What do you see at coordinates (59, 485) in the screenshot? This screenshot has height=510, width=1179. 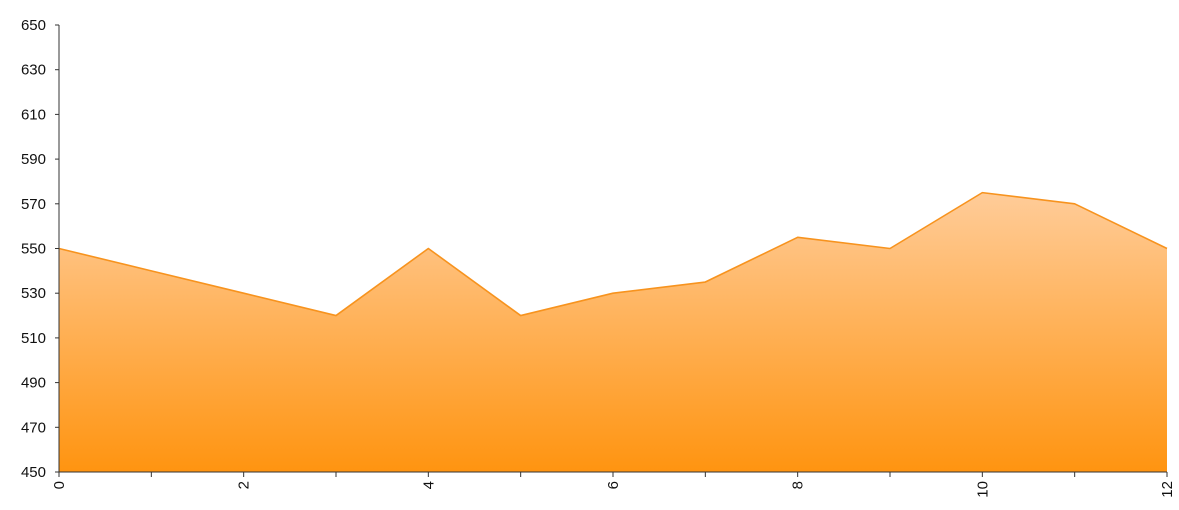 I see `x-tick-label: 0` at bounding box center [59, 485].